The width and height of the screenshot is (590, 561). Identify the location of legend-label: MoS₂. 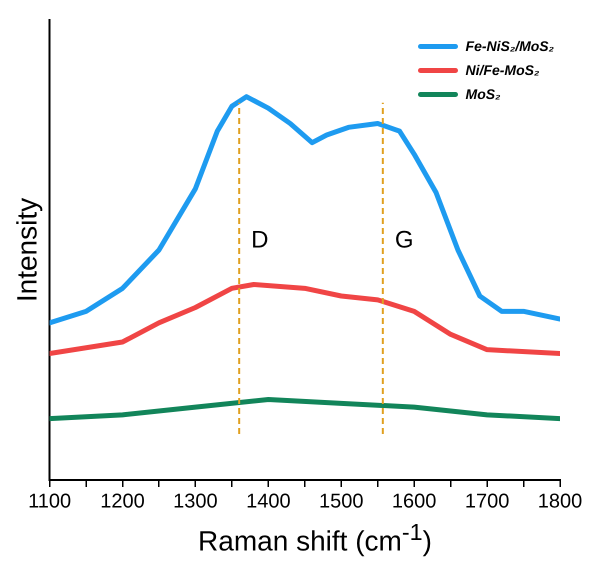
(483, 94).